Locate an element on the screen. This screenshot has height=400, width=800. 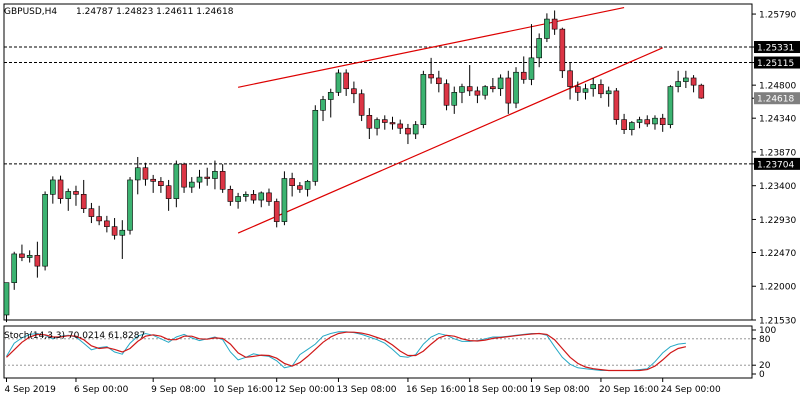
trendline is located at coordinates (431, 47).